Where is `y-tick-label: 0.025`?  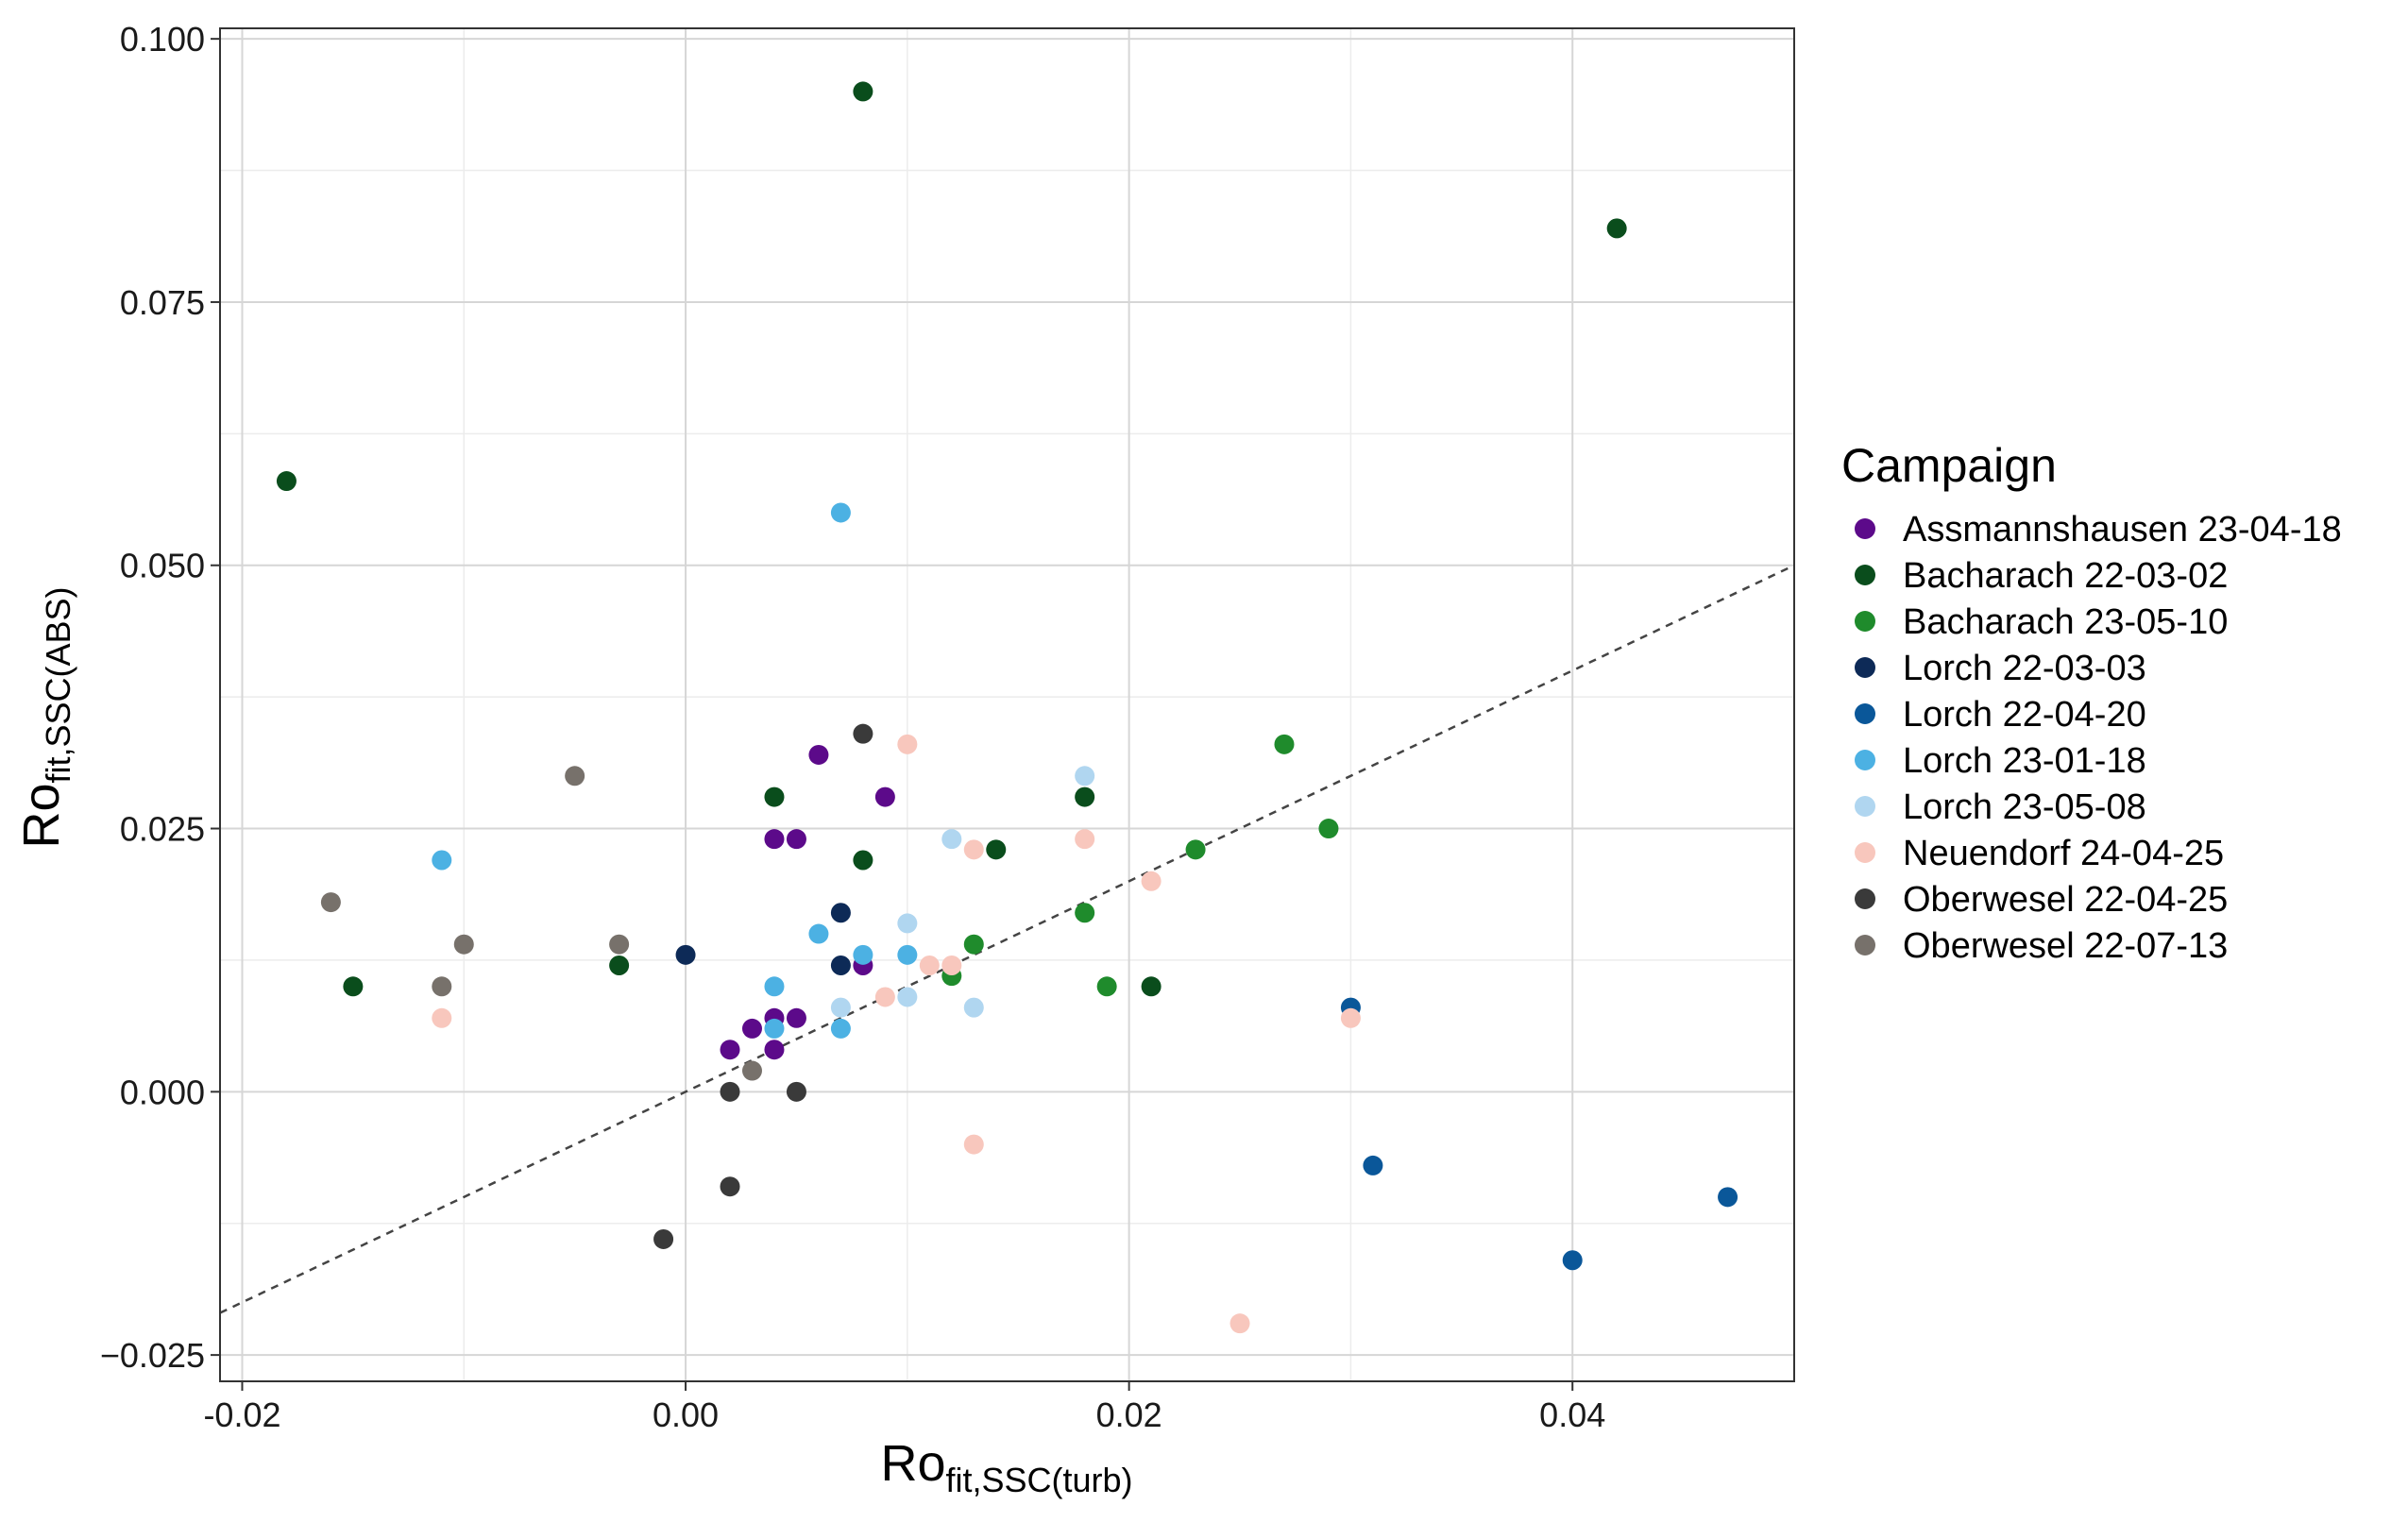
y-tick-label: 0.025 is located at coordinates (162, 829).